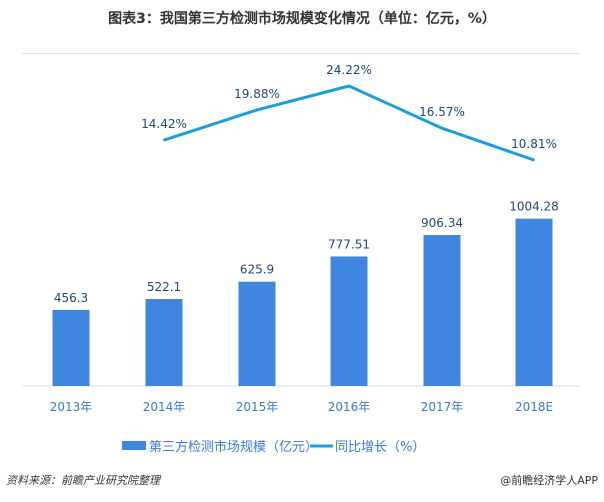 The width and height of the screenshot is (604, 502). What do you see at coordinates (71, 298) in the screenshot?
I see `bar-label: 456.3` at bounding box center [71, 298].